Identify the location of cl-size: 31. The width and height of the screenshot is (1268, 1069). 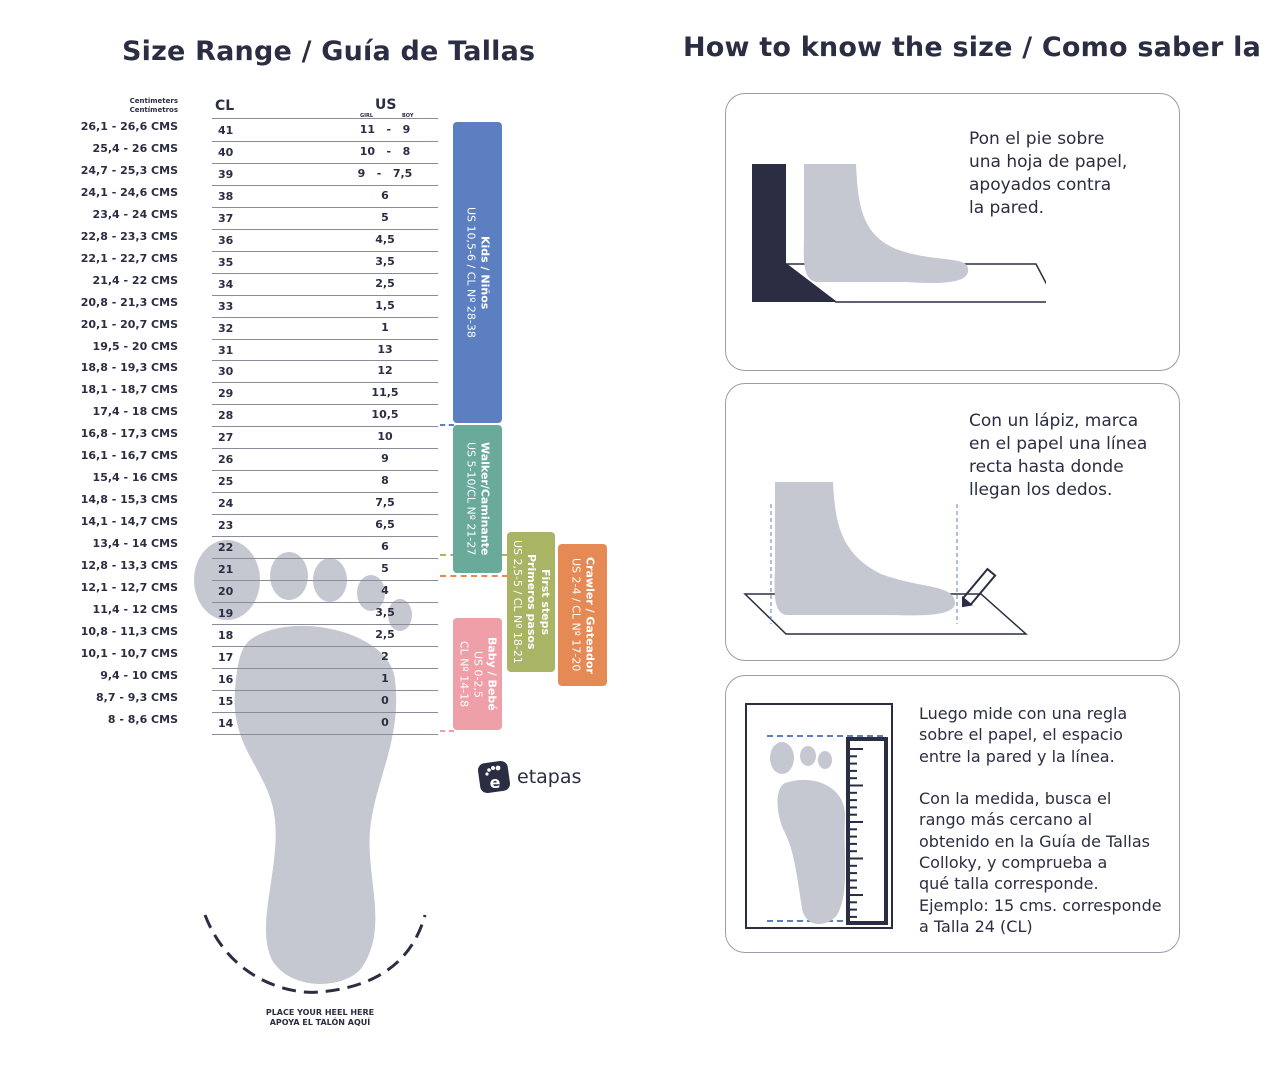
(226, 350).